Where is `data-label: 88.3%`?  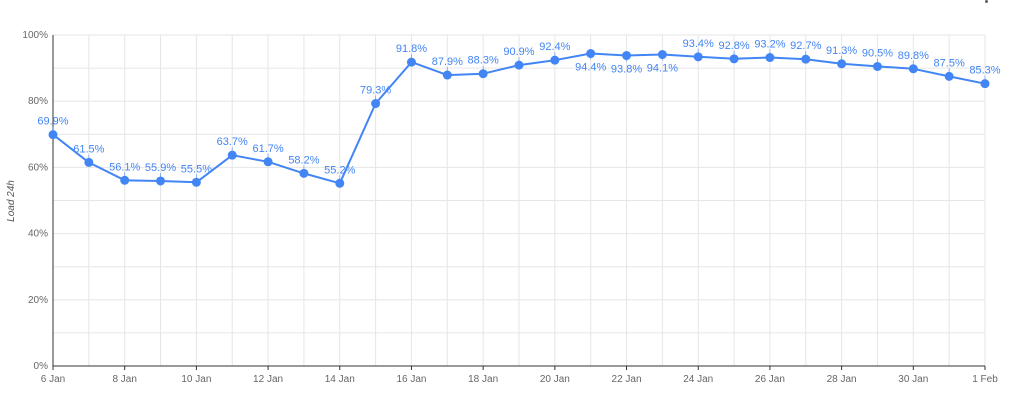
data-label: 88.3% is located at coordinates (483, 61).